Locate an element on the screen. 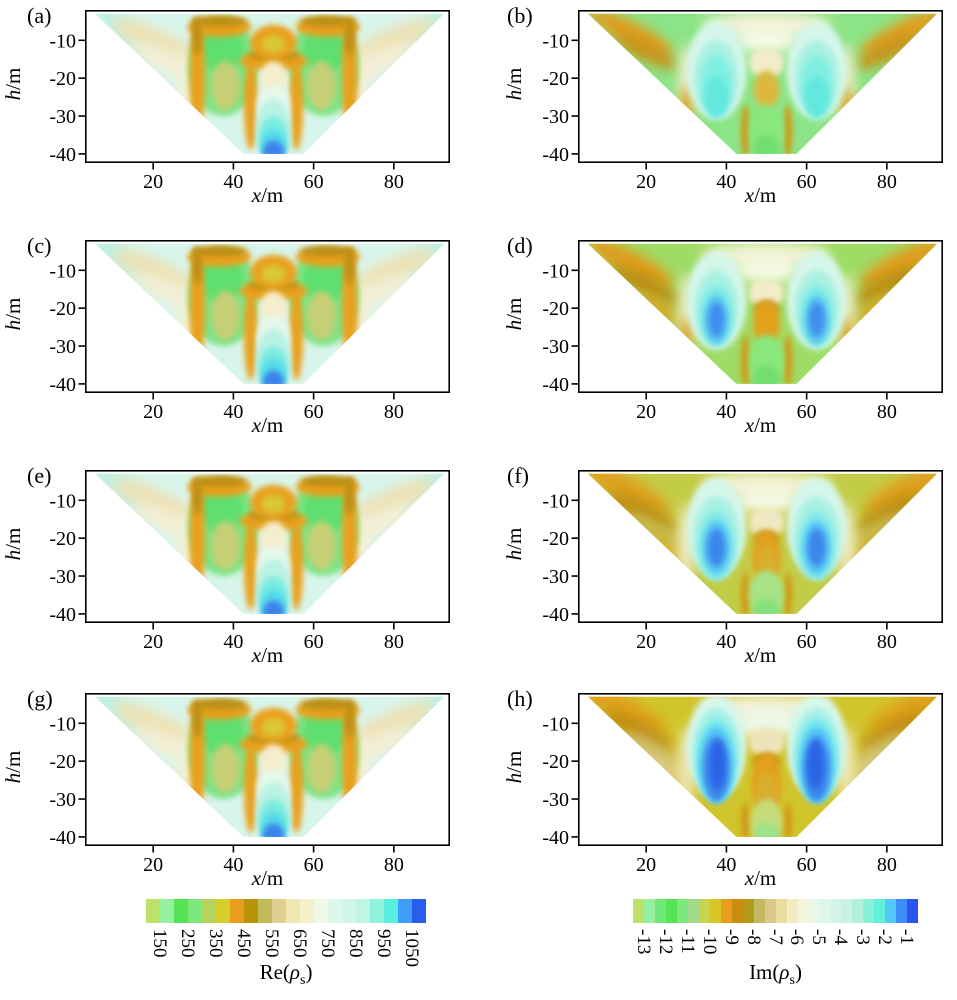 This screenshot has width=957, height=1000. colorbar-tick-label: -10 is located at coordinates (709, 942).